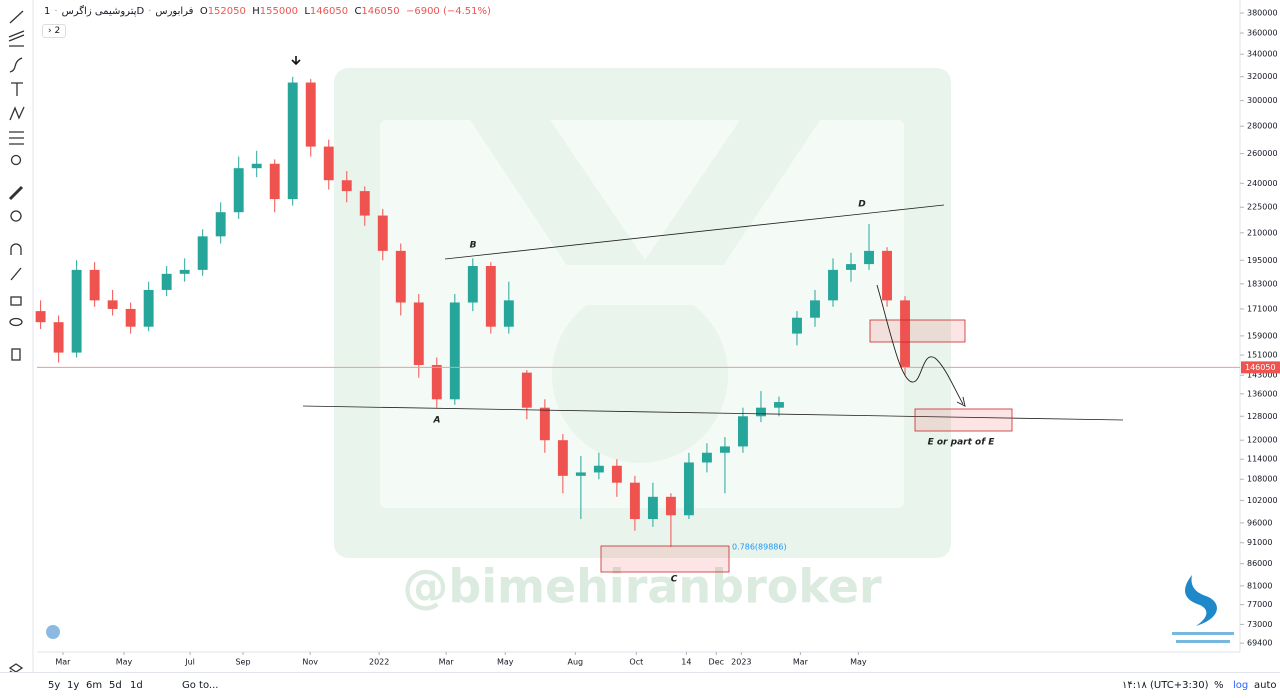  Describe the element at coordinates (1262, 283) in the screenshot. I see `y-tick-label: 183000` at that location.